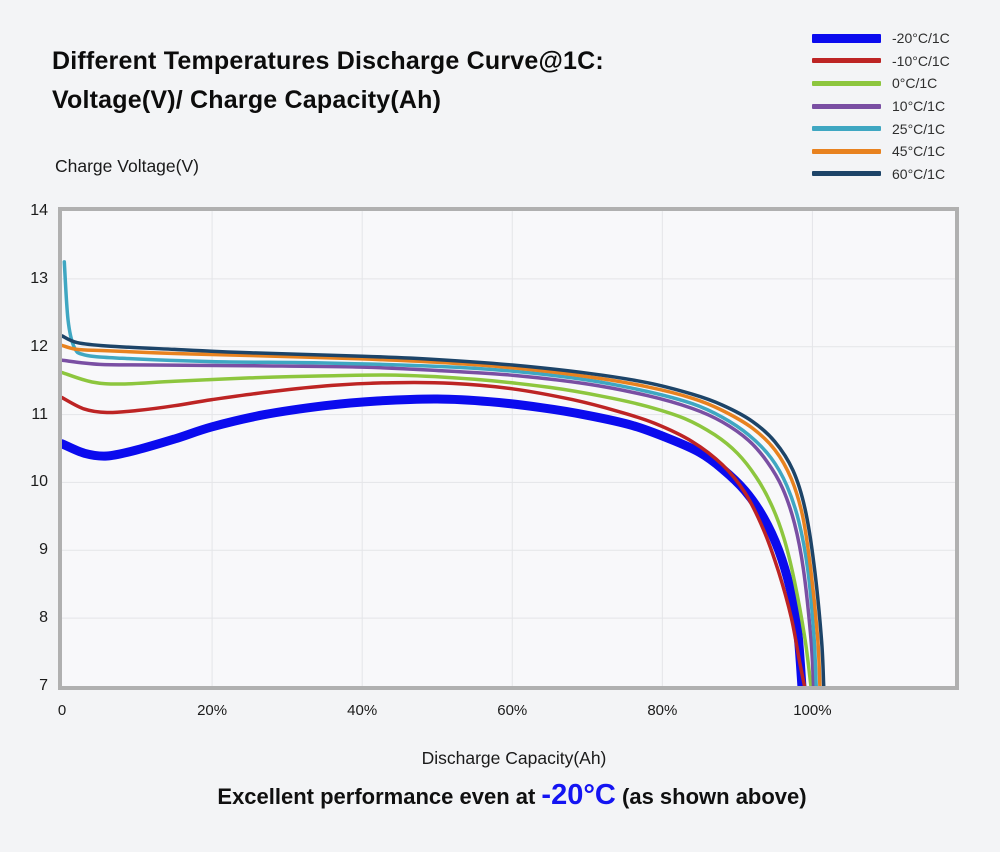 This screenshot has height=852, width=1000. Describe the element at coordinates (62, 710) in the screenshot. I see `x-tick-label: 0` at that location.